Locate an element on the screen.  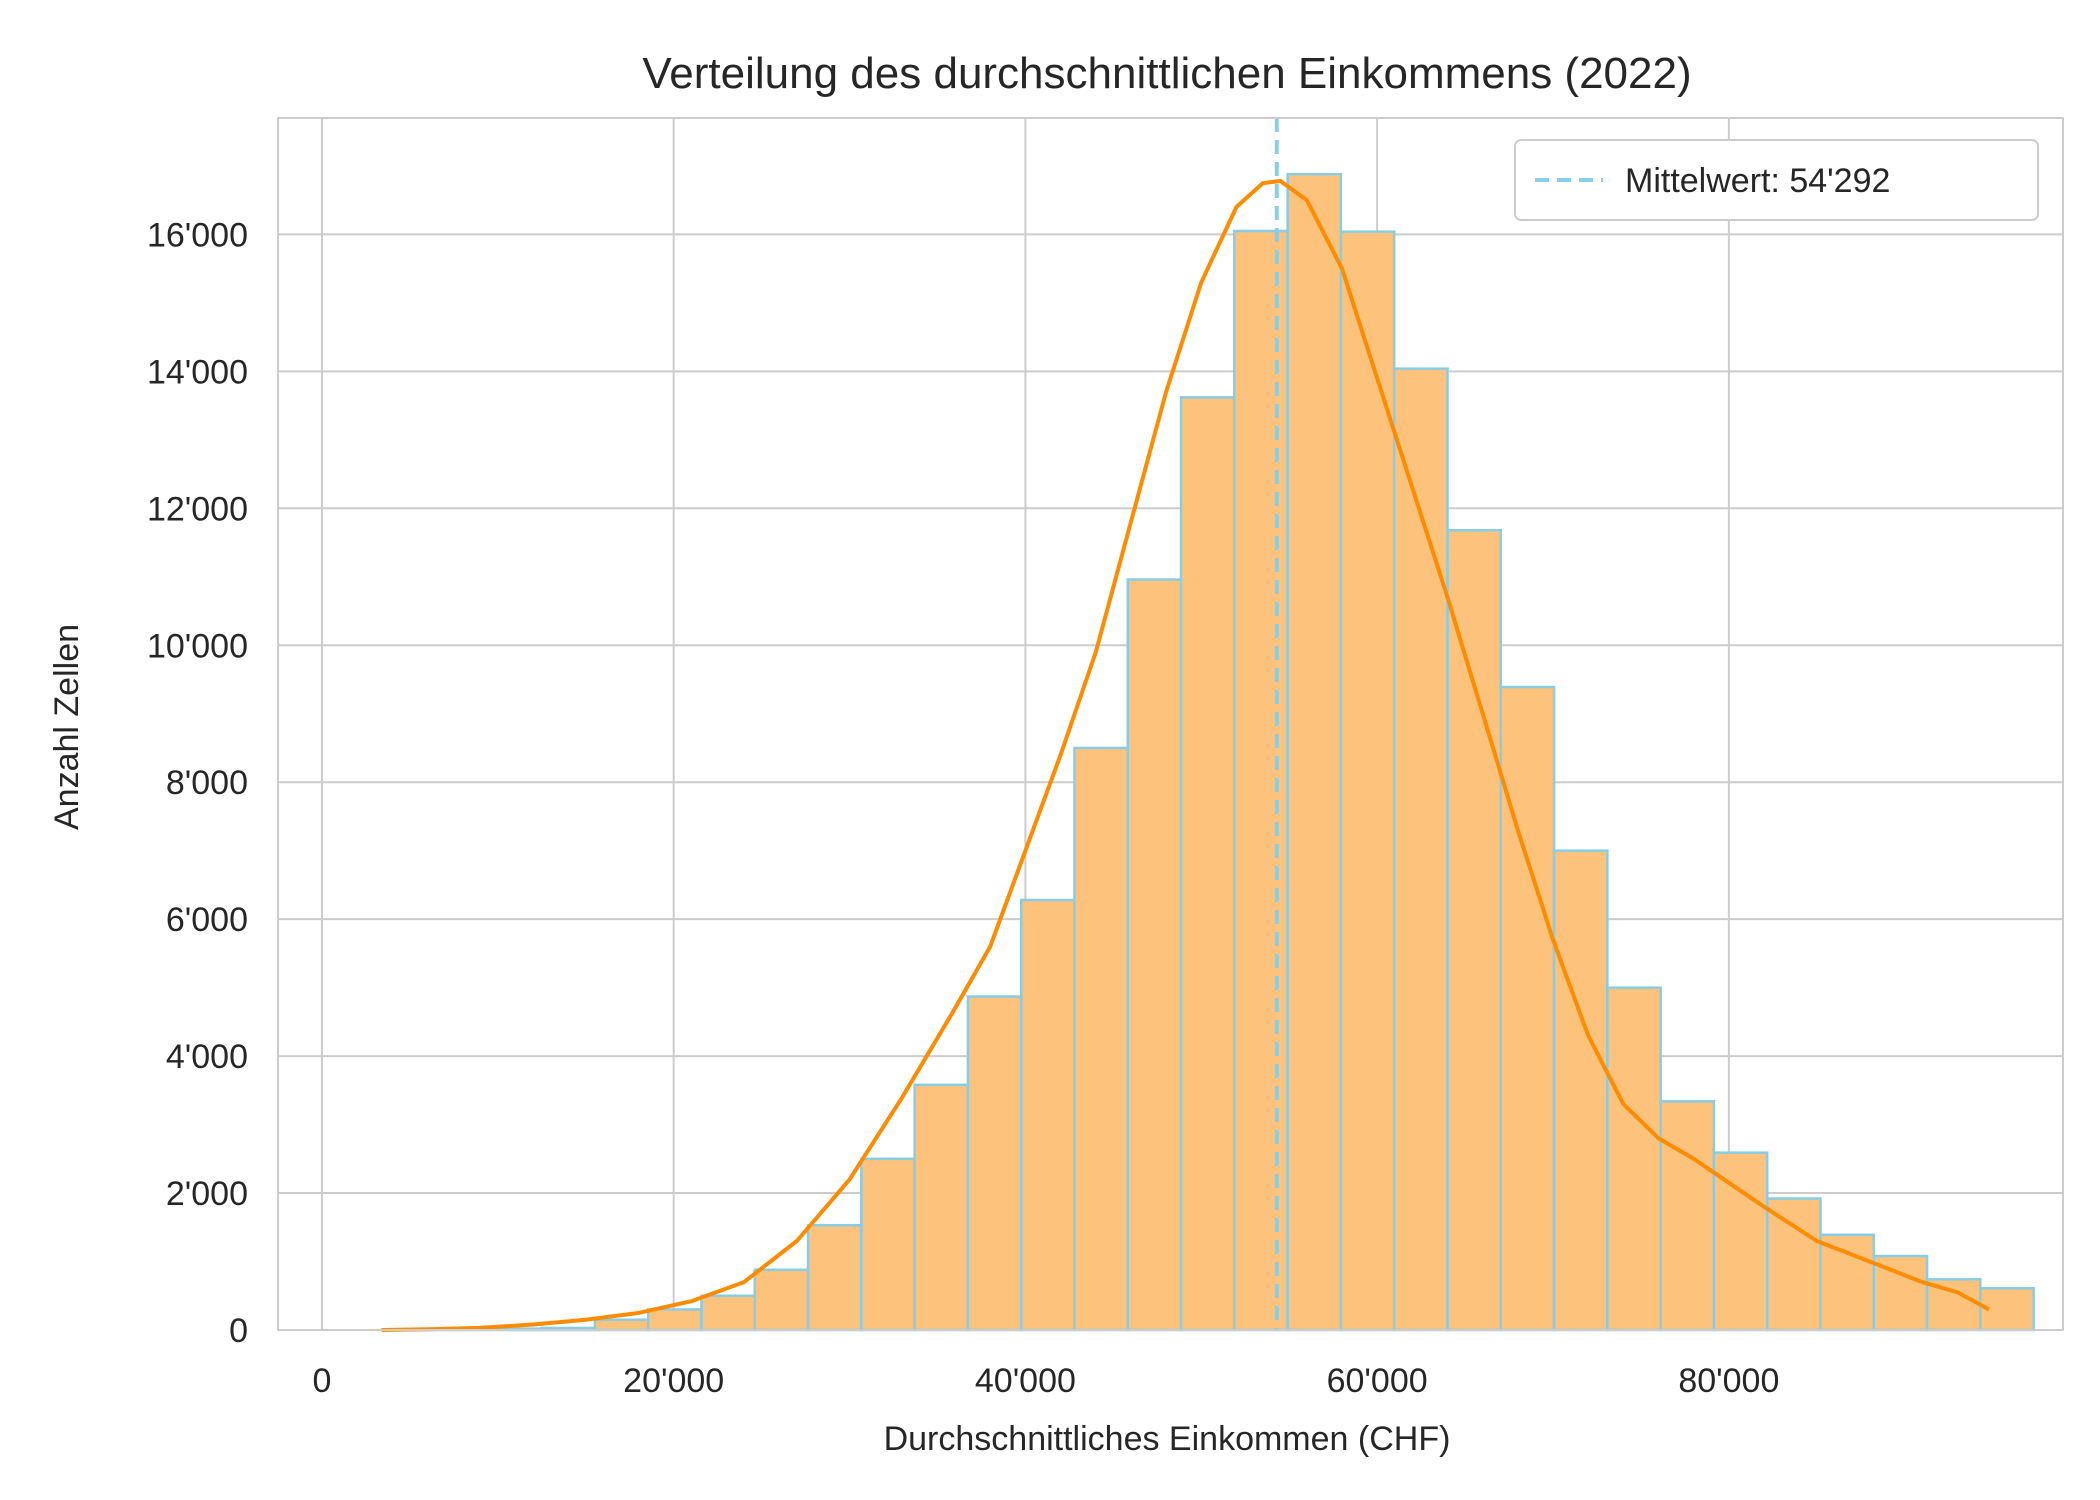
y-tick-label: 2'000 is located at coordinates (207, 1194).